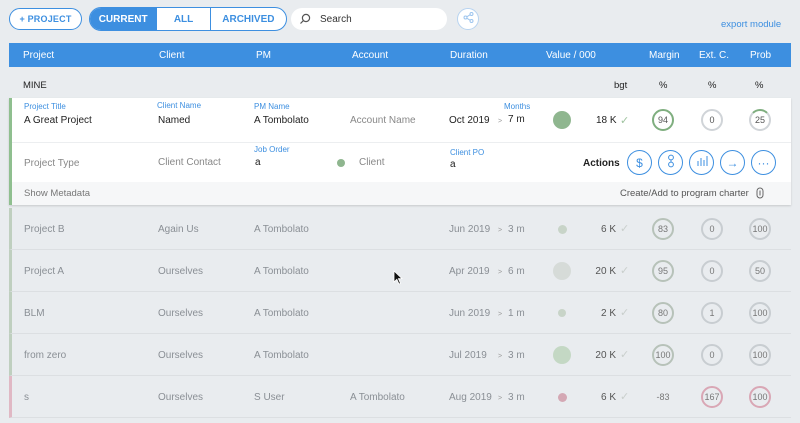  What do you see at coordinates (45, 106) in the screenshot?
I see `project-title-label: Project Title` at bounding box center [45, 106].